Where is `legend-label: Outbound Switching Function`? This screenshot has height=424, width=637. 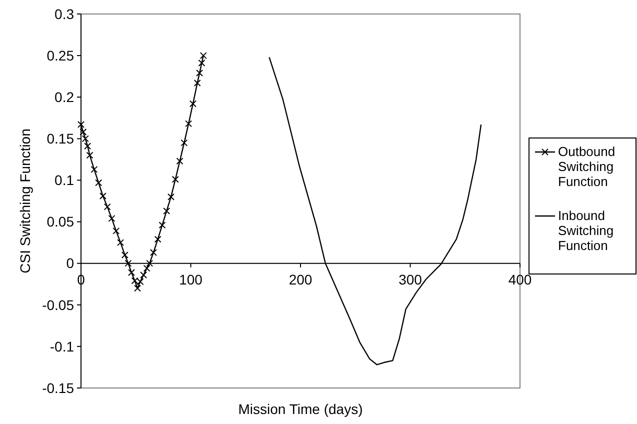 legend-label: Outbound Switching Function is located at coordinates (587, 166).